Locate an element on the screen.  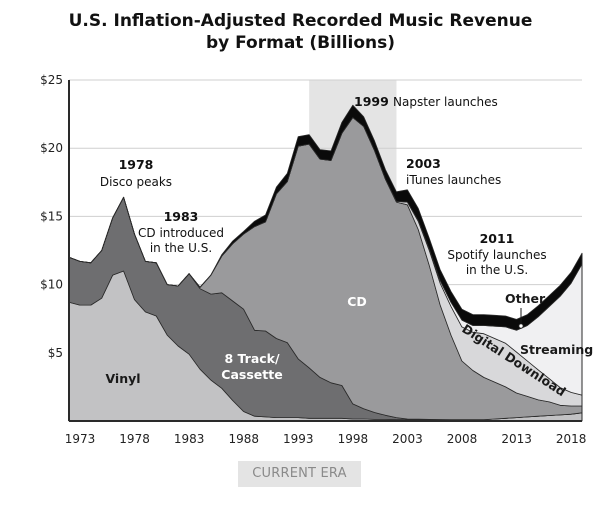
x-tick-label-2003: 2003 is located at coordinates (407, 439).